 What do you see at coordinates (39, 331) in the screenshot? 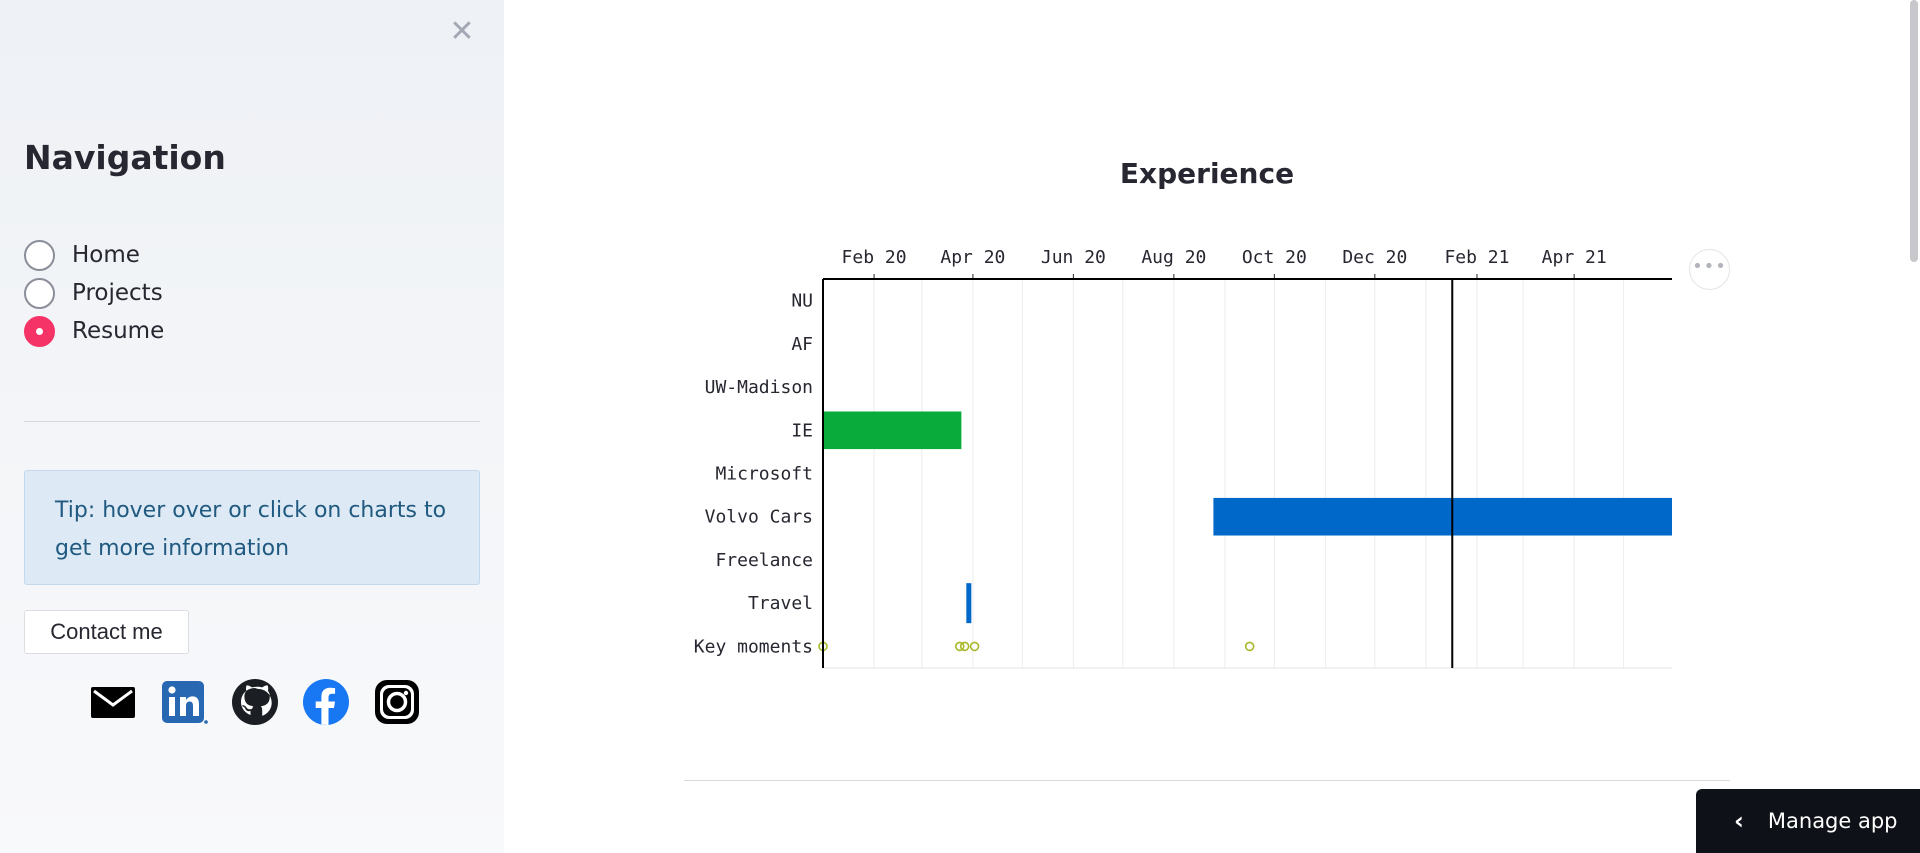
I see `radio-checked-icon` at bounding box center [39, 331].